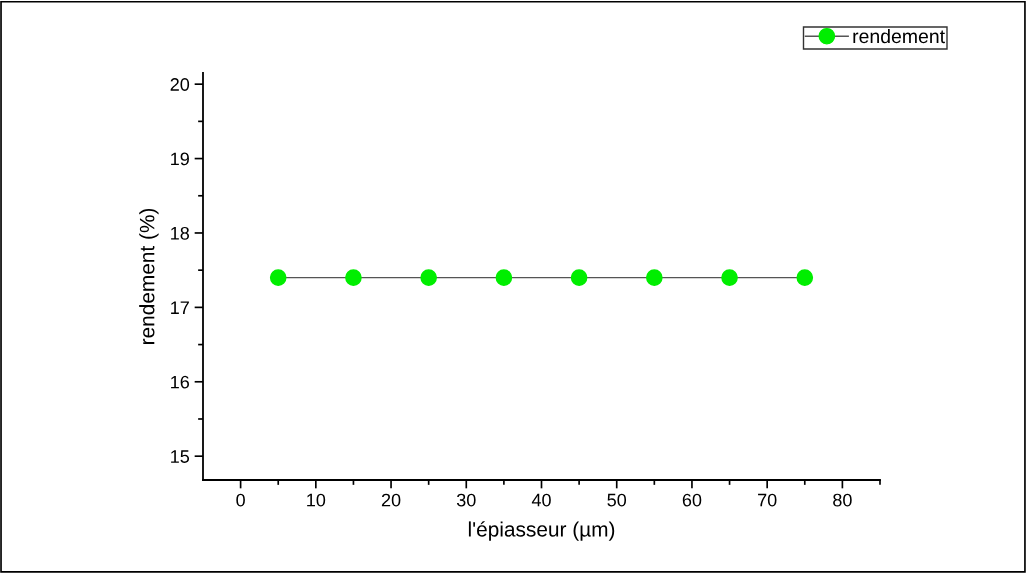 The height and width of the screenshot is (573, 1027). I want to click on y-tick-label: 16, so click(180, 382).